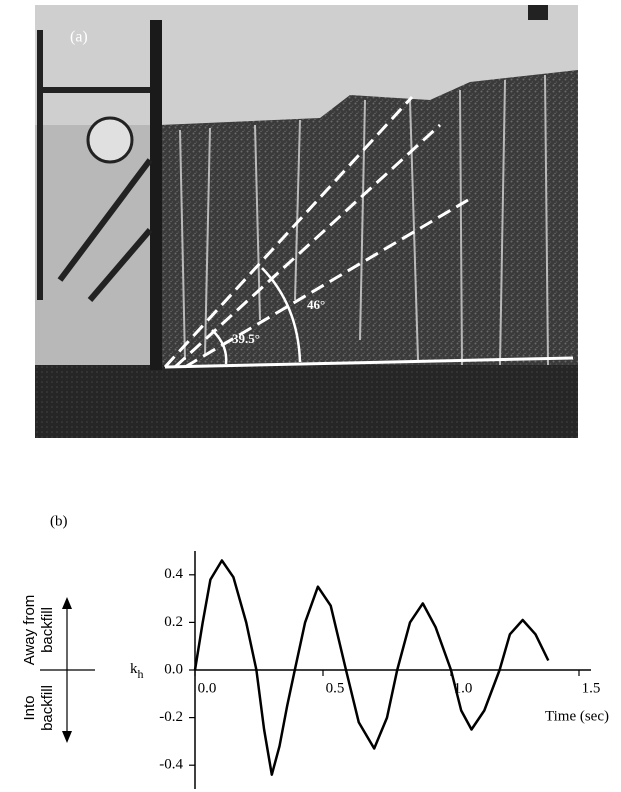 The image size is (621, 792). I want to click on direction-indicator: Away from backfill Into backfill, so click(58, 669).